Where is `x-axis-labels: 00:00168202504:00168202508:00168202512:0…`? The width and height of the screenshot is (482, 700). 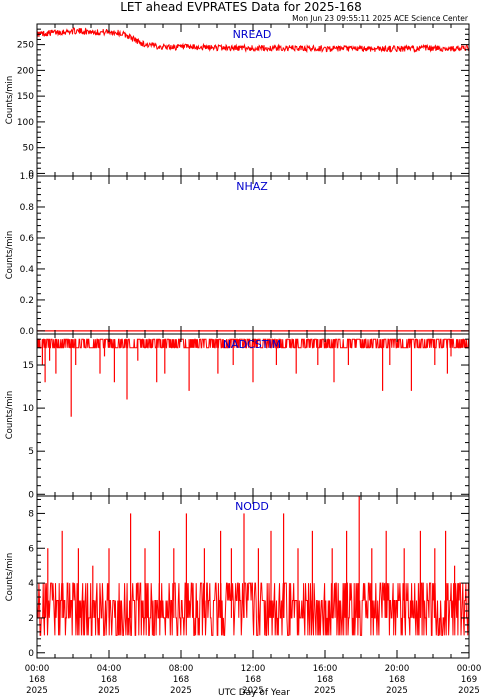 x-axis-labels: 00:00168202504:00168202508:00168202512:0… is located at coordinates (253, 680).